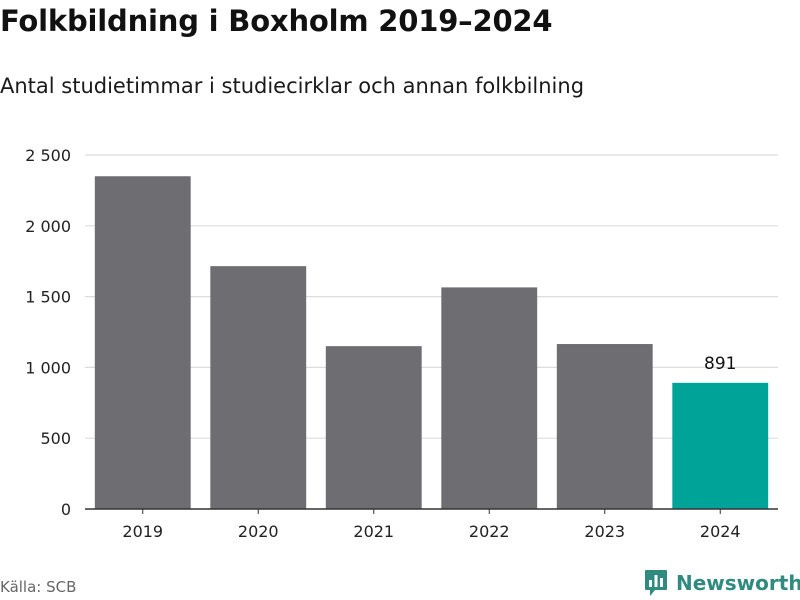  What do you see at coordinates (142, 531) in the screenshot?
I see `x-tick-label: 2019` at bounding box center [142, 531].